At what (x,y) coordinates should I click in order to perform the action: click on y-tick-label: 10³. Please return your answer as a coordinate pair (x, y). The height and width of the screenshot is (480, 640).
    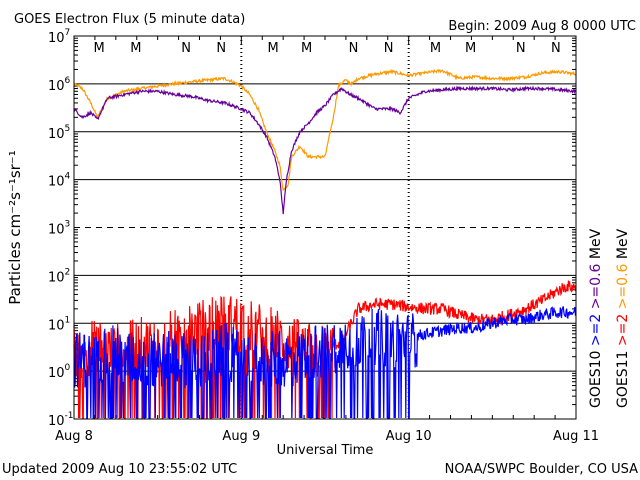
    Looking at the image, I should click on (59, 229).